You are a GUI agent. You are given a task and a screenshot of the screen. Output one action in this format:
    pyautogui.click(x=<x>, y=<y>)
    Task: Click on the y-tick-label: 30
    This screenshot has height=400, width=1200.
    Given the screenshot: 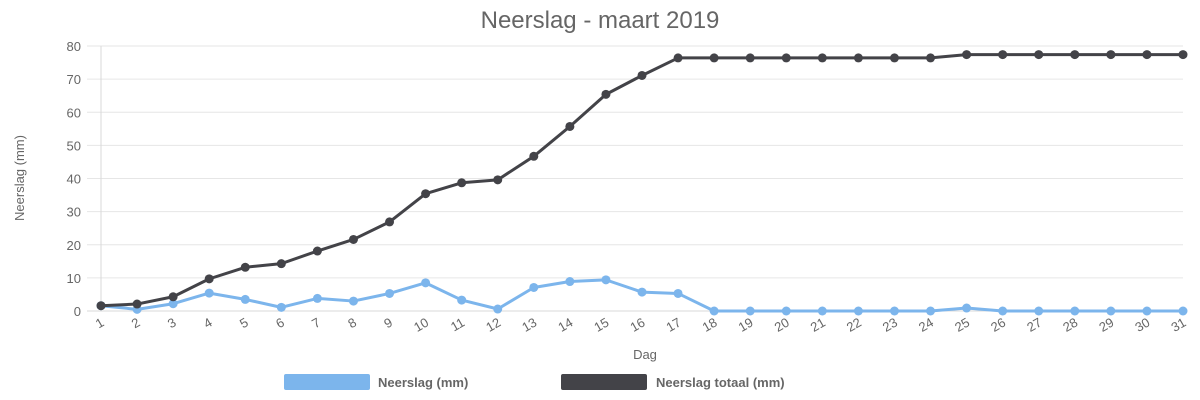 What is the action you would take?
    pyautogui.click(x=74, y=212)
    